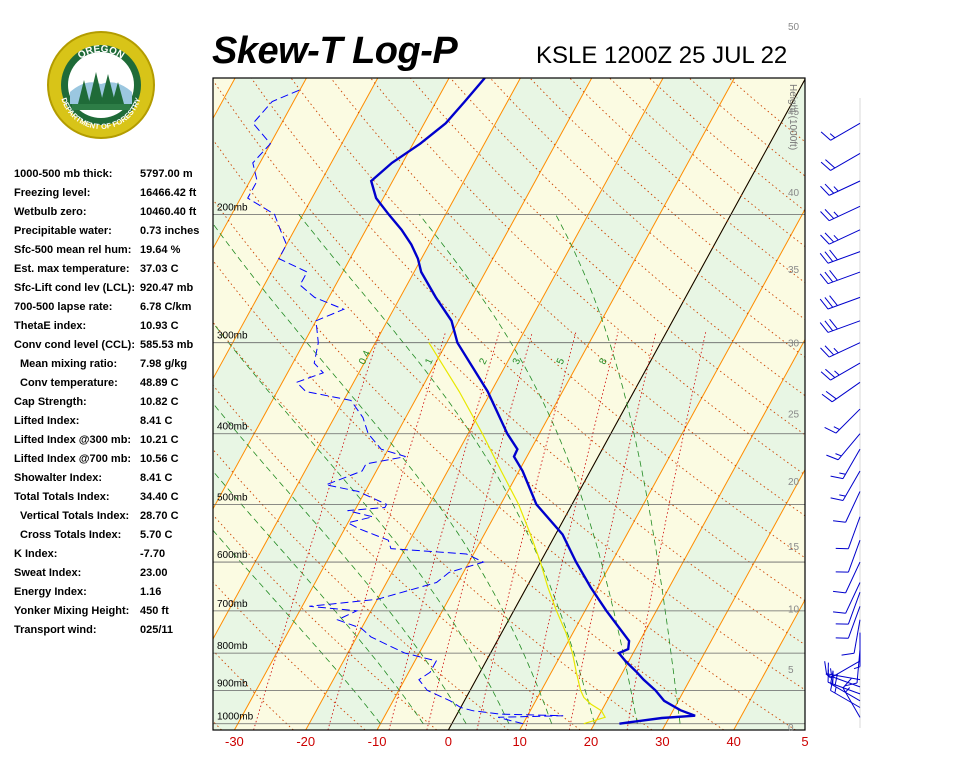 Image resolution: width=960 pixels, height=768 pixels. What do you see at coordinates (71, 535) in the screenshot?
I see `index-label: Cross Totals Index:` at bounding box center [71, 535].